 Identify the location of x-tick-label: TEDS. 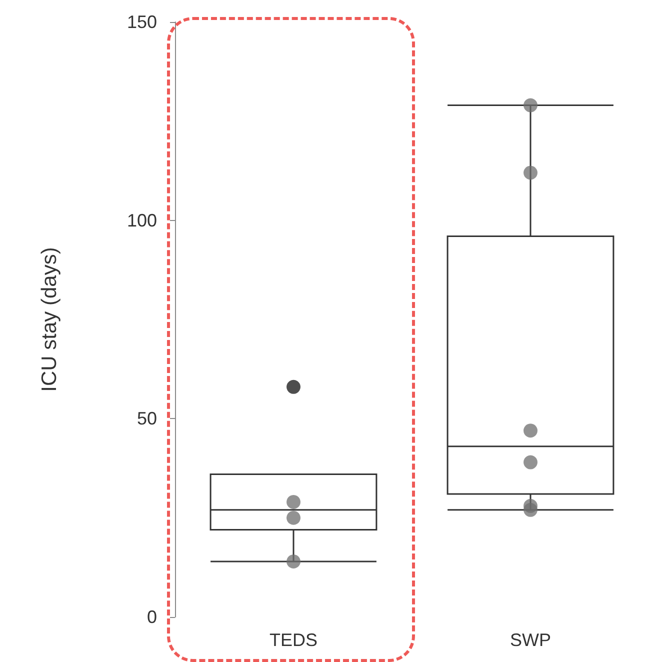
(293, 640).